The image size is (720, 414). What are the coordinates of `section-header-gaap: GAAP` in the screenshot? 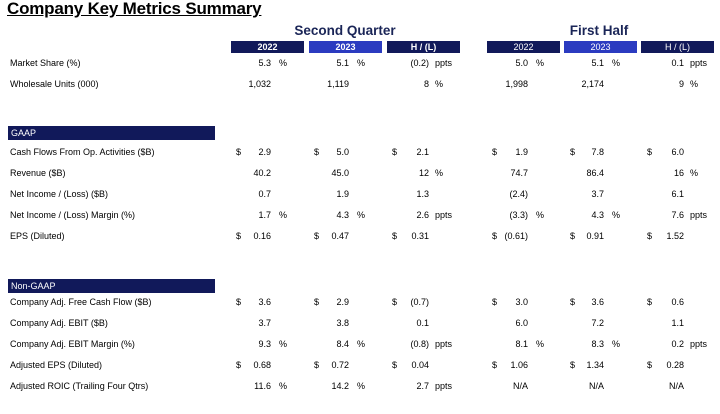 It's located at (111, 133).